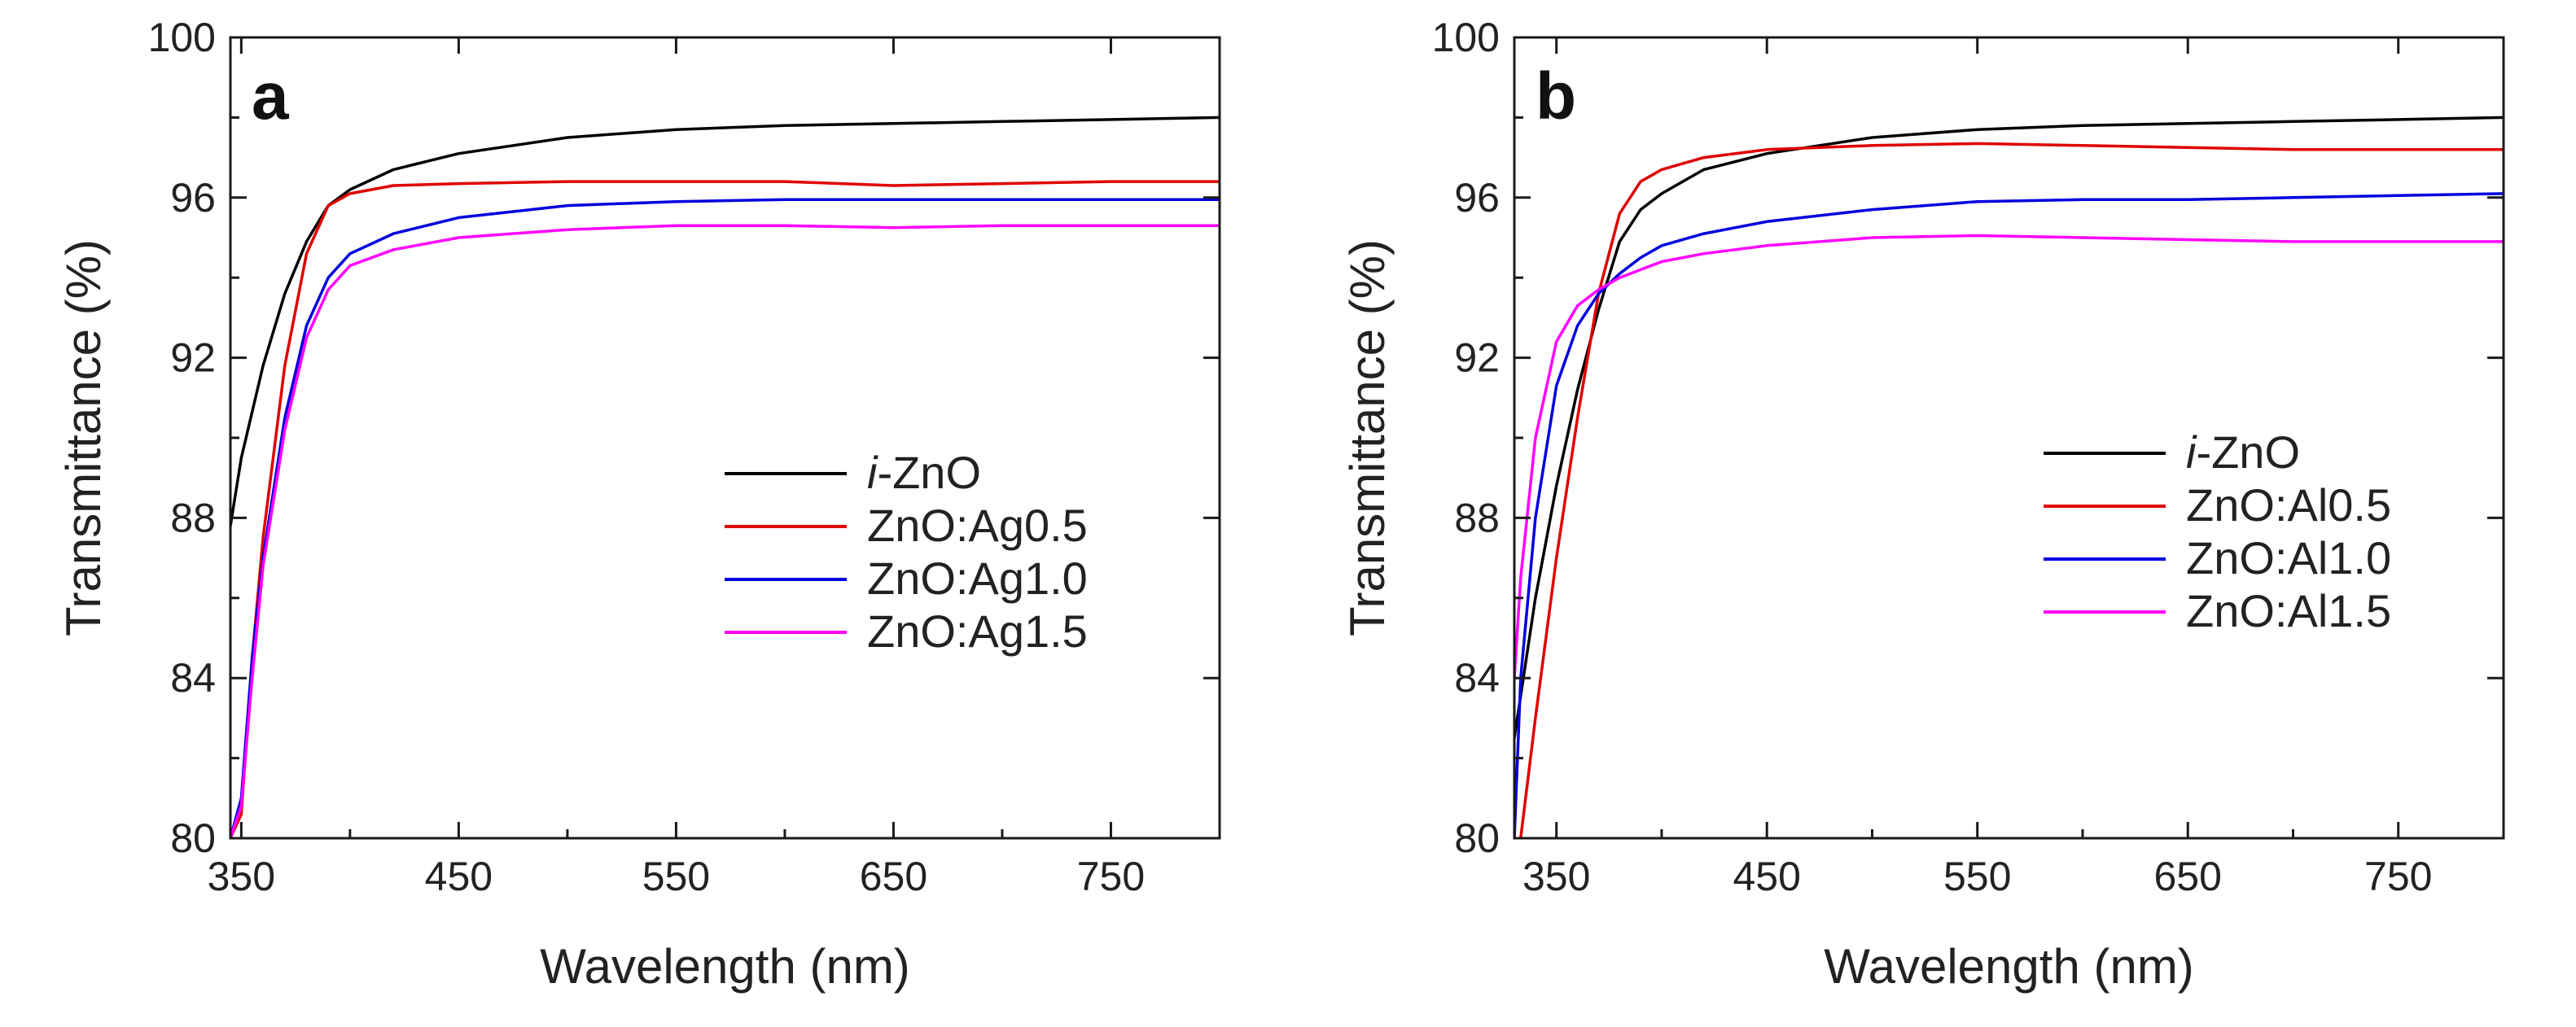  Describe the element at coordinates (2288, 505) in the screenshot. I see `legend-entry-label: ZnO:Al0.5` at that location.